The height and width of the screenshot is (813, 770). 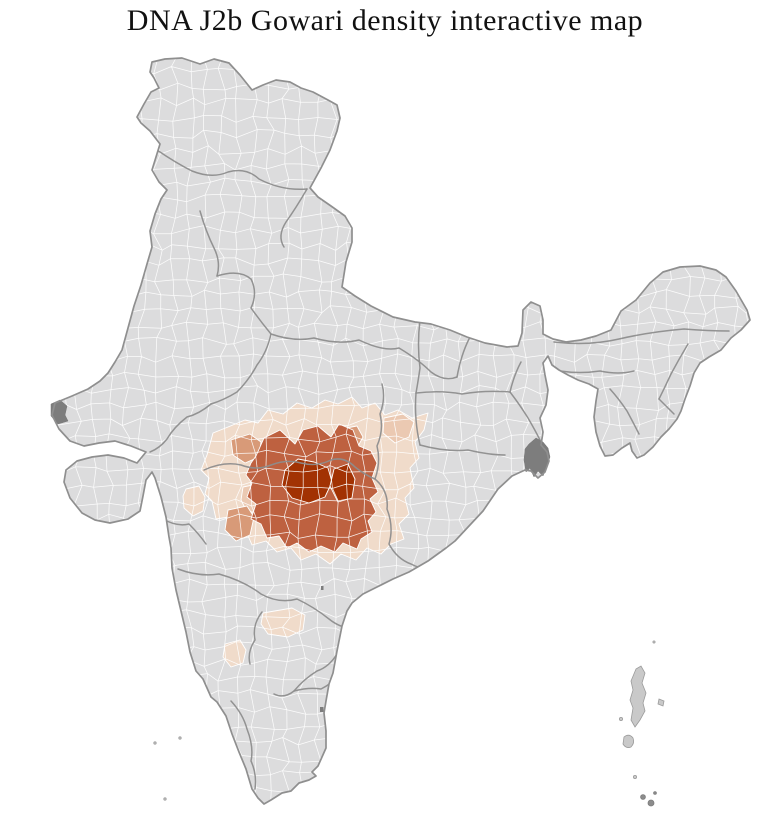 What do you see at coordinates (638, 696) in the screenshot?
I see `andaman-island` at bounding box center [638, 696].